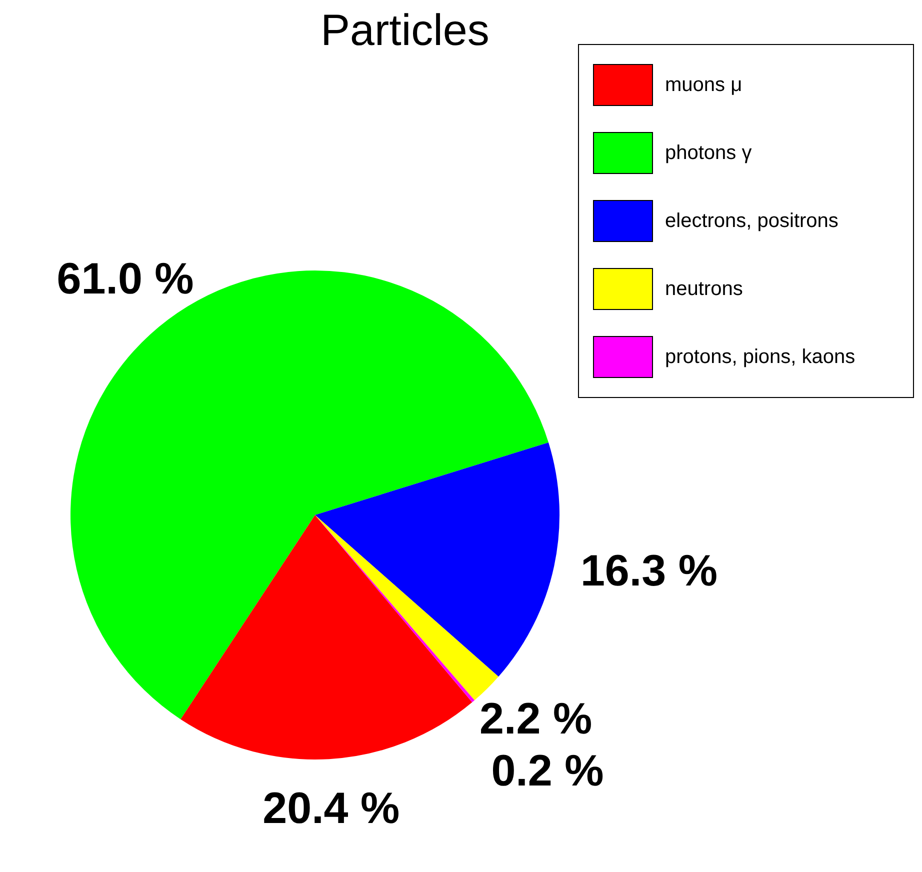 This screenshot has height=872, width=922. I want to click on legend-label: muons μ, so click(703, 85).